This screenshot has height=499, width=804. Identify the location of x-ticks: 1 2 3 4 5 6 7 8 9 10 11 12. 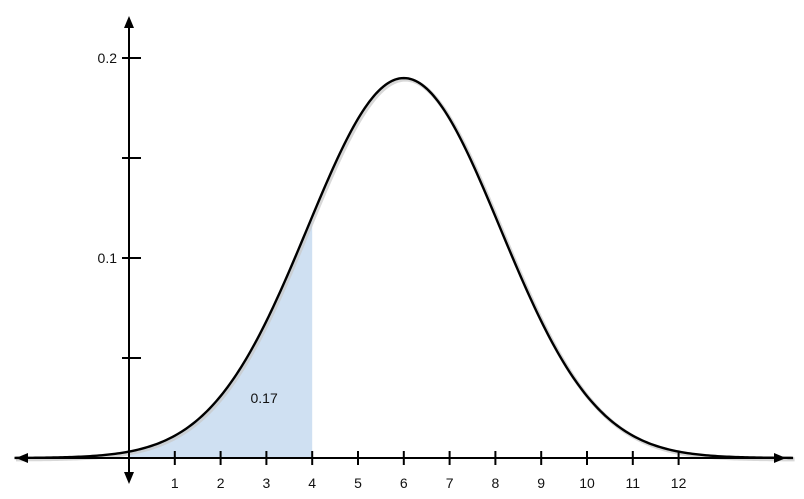
(429, 471).